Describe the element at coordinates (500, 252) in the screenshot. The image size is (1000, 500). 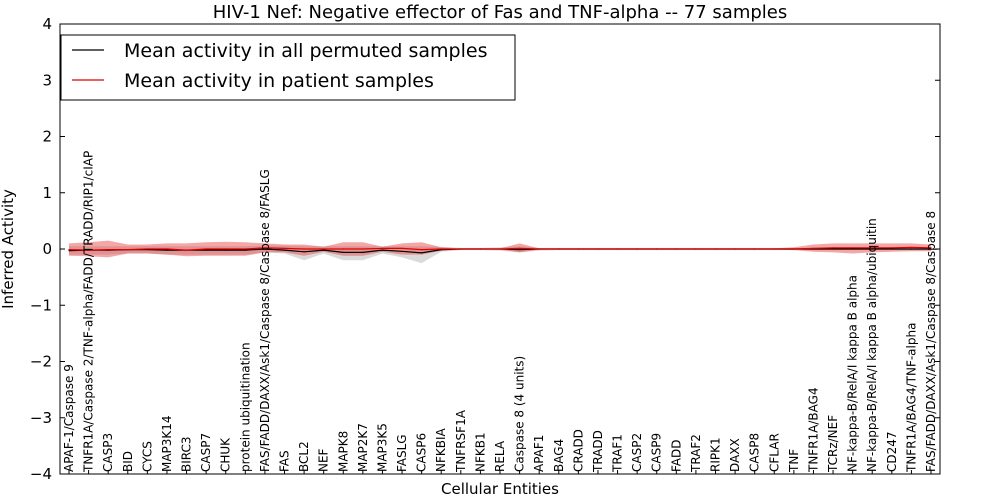
I see `confidence-bands` at that location.